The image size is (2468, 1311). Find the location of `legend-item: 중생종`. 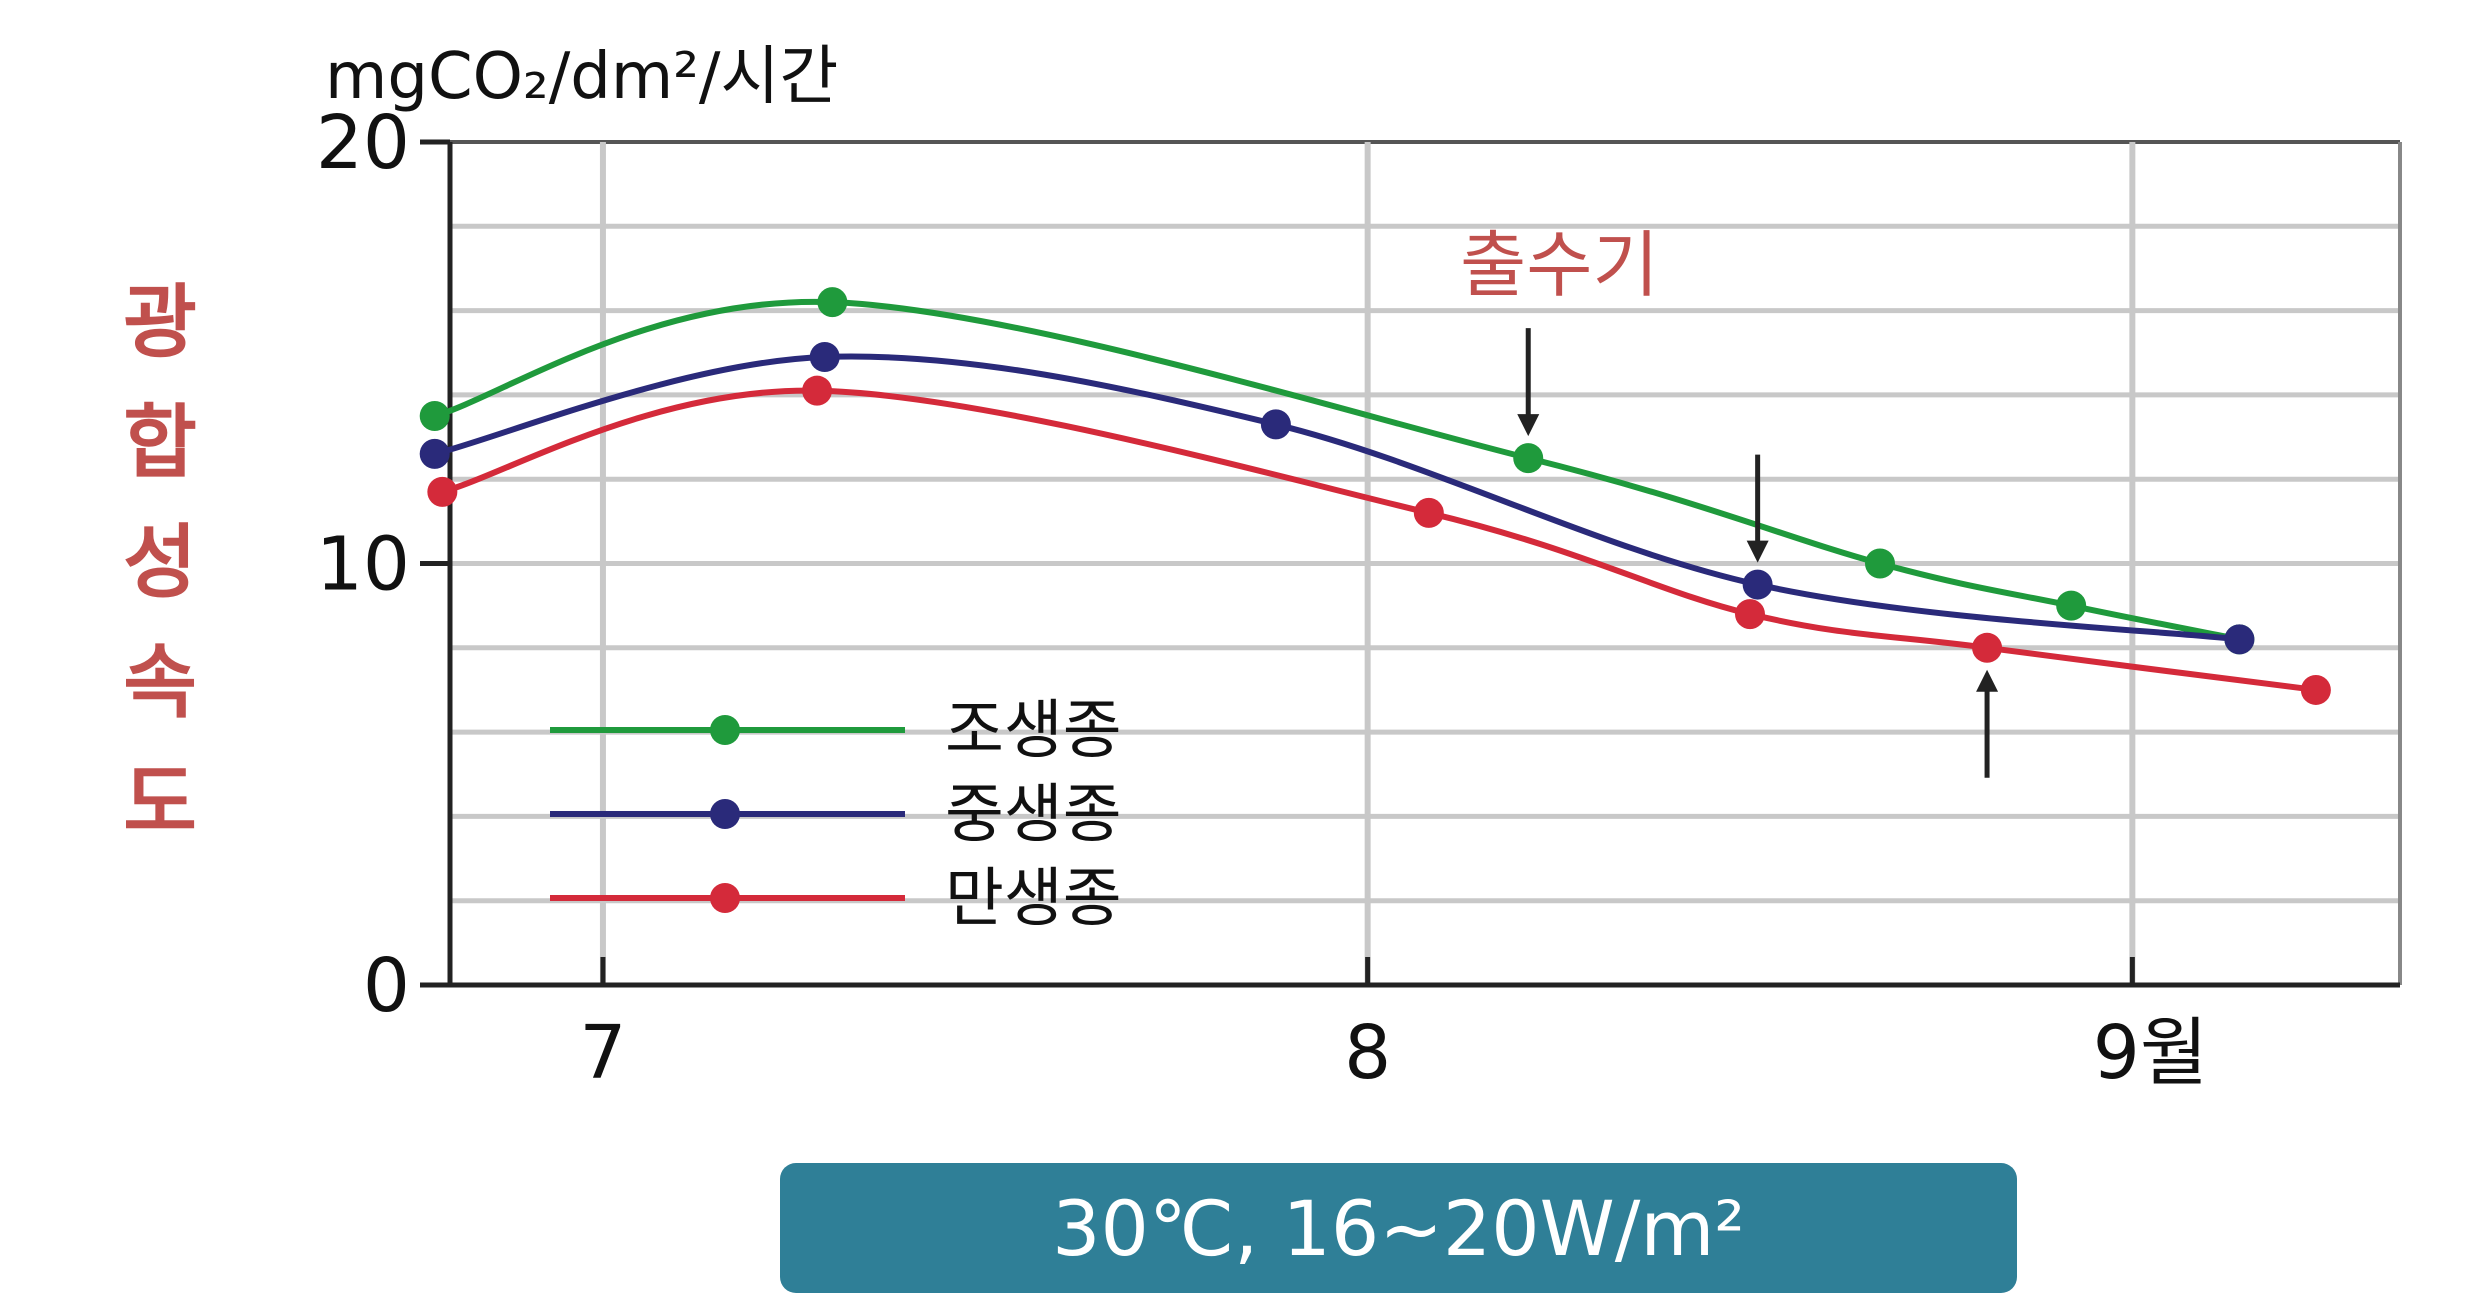

legend-item: 중생종 is located at coordinates (836, 815).